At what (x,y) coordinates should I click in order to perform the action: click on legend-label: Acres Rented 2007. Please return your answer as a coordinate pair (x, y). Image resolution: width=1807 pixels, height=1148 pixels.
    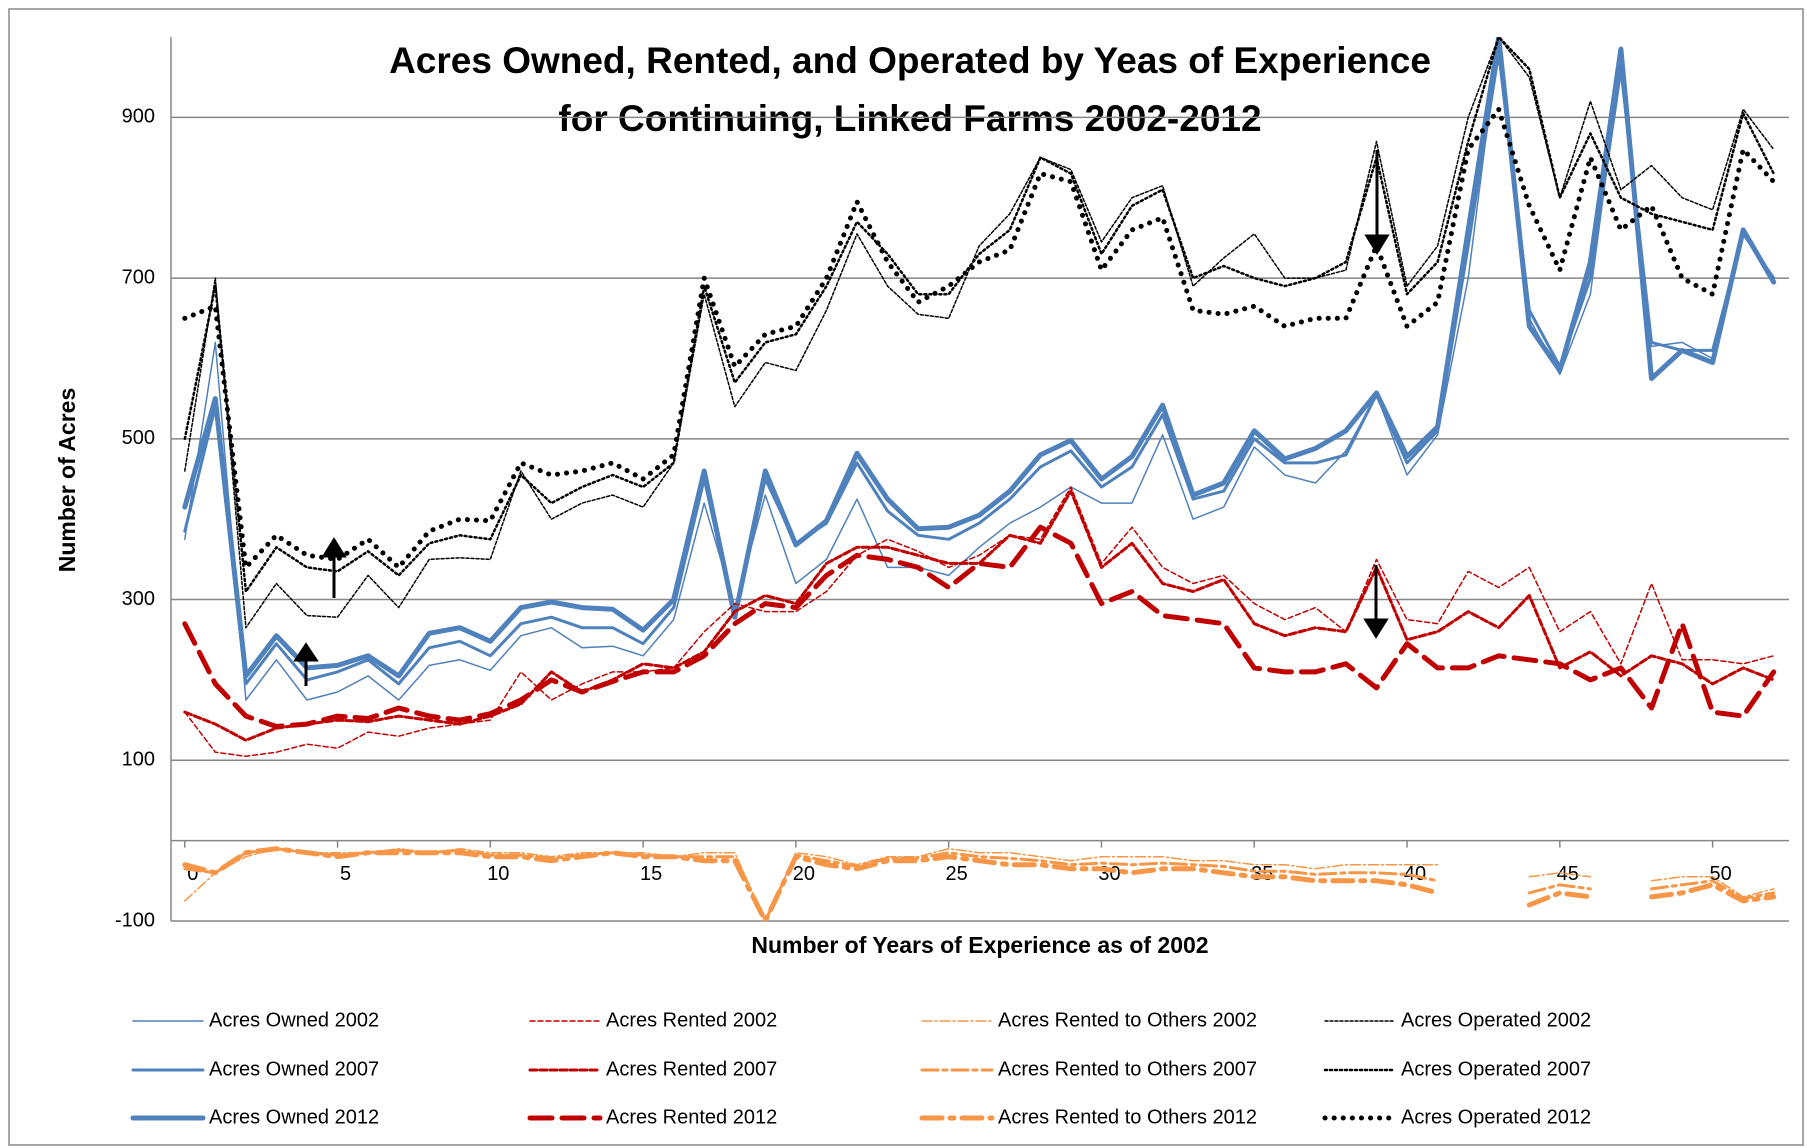
    Looking at the image, I should click on (691, 1069).